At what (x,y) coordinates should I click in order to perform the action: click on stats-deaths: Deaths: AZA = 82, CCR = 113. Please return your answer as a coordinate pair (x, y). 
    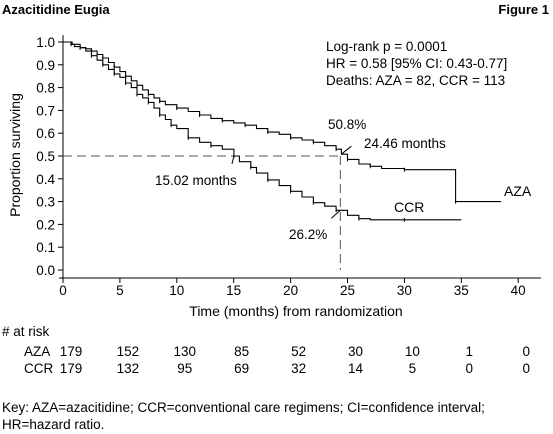
    Looking at the image, I should click on (415, 80).